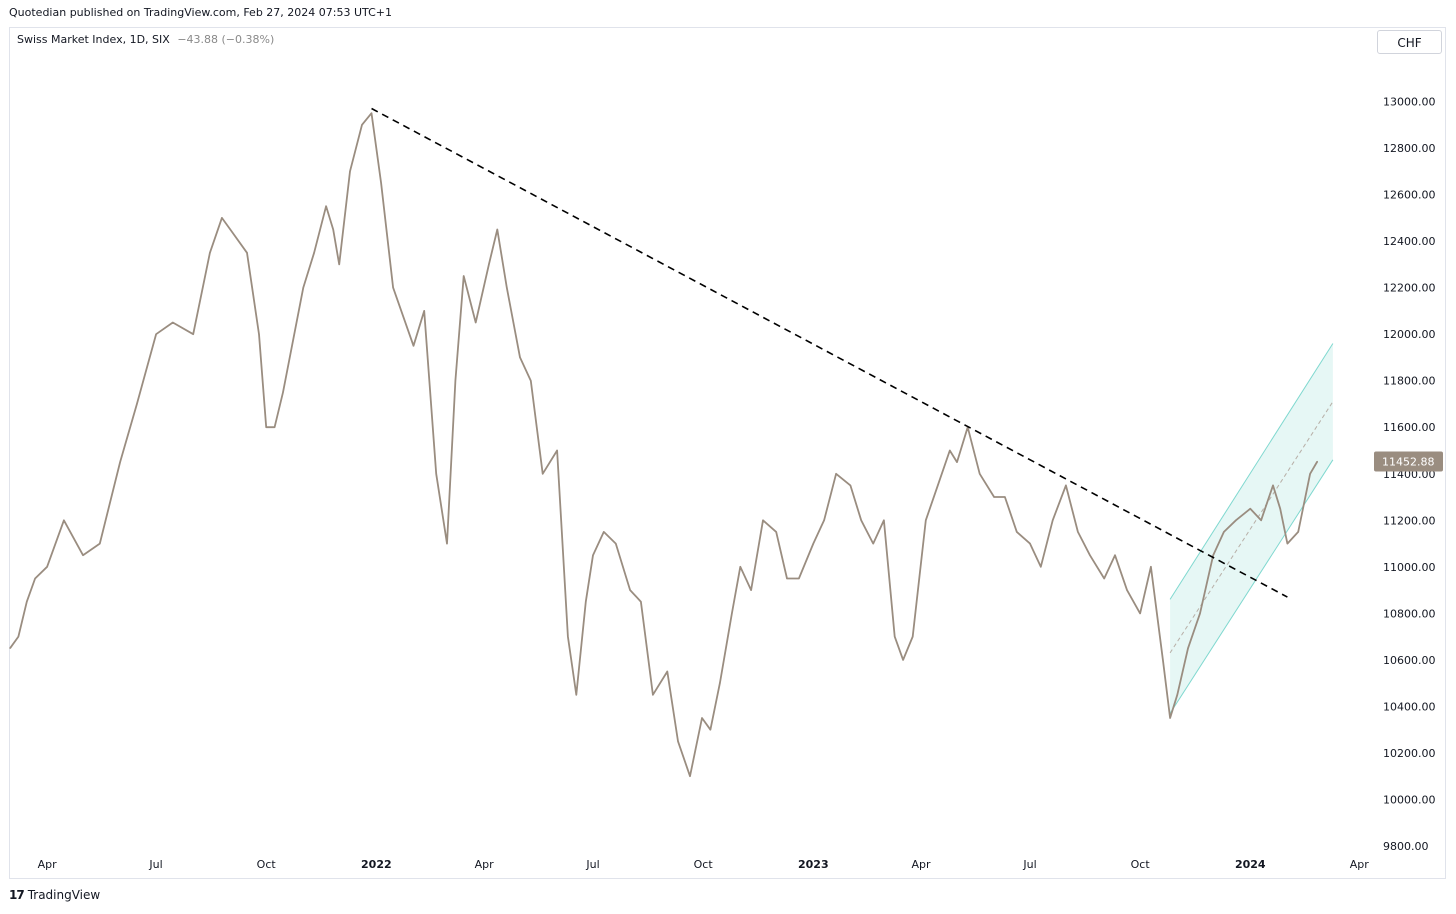 This screenshot has height=914, width=1456. I want to click on y-tick-label: 12800.00, so click(1409, 148).